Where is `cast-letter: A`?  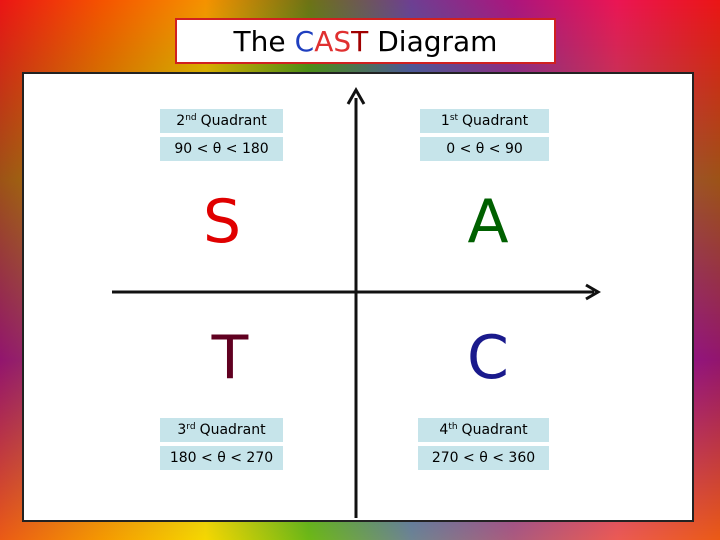
cast-letter: A is located at coordinates (488, 222).